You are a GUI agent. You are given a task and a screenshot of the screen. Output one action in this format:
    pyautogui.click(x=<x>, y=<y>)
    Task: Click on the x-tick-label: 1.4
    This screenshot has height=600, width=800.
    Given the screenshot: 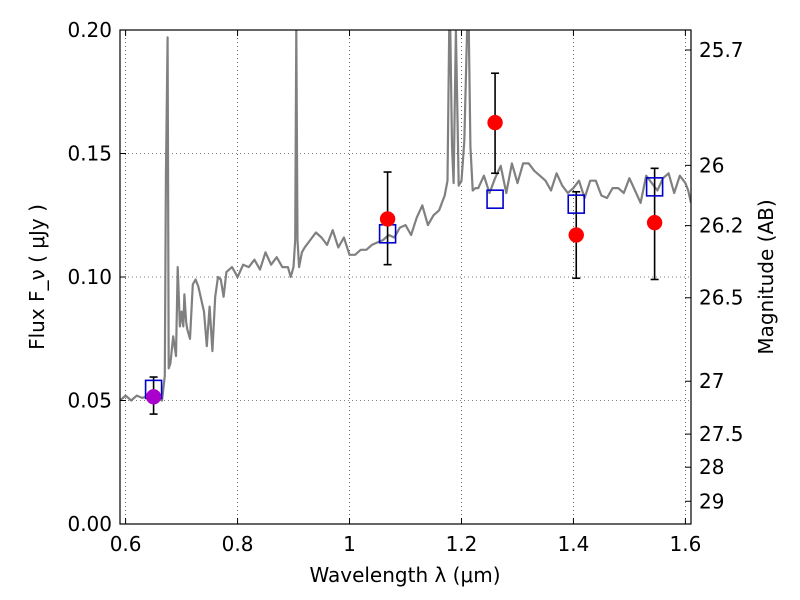 What is the action you would take?
    pyautogui.click(x=574, y=544)
    